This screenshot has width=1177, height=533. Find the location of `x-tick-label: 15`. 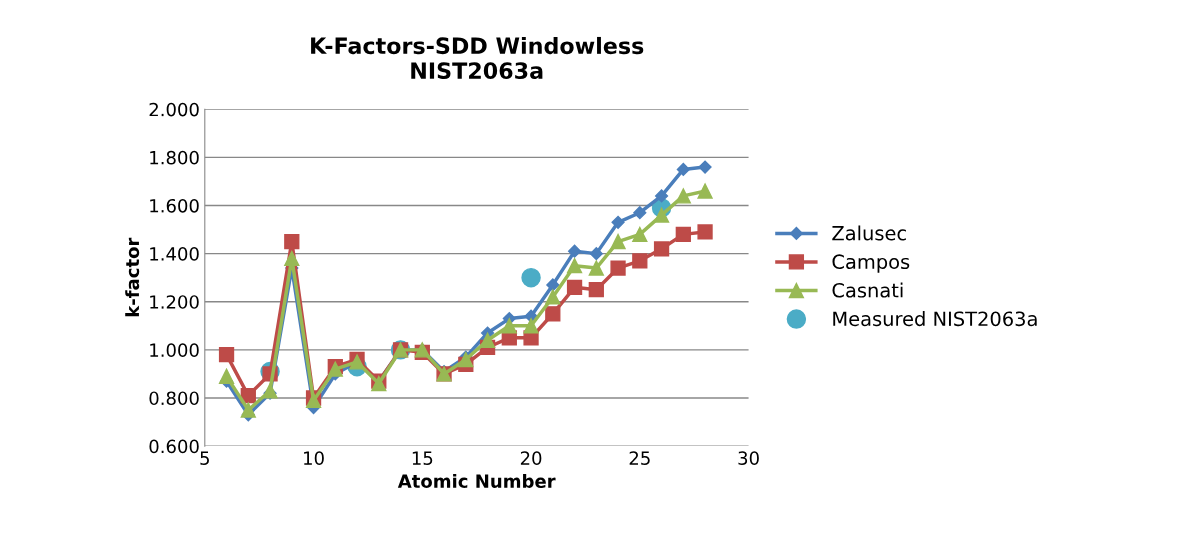

x-tick-label: 15 is located at coordinates (422, 458).